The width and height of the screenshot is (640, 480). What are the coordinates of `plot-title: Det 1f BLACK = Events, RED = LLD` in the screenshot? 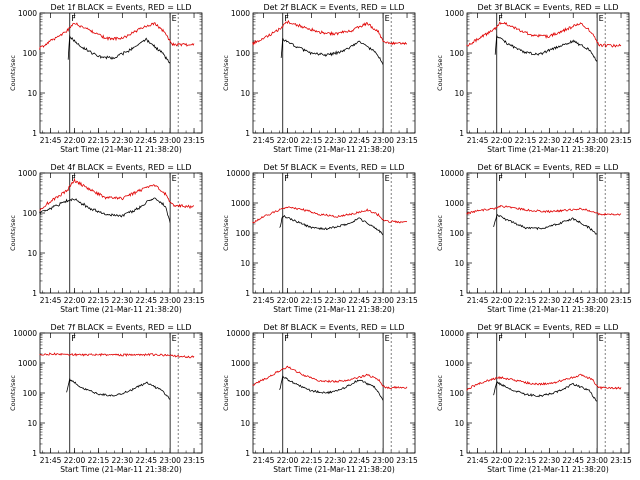 It's located at (120, 7).